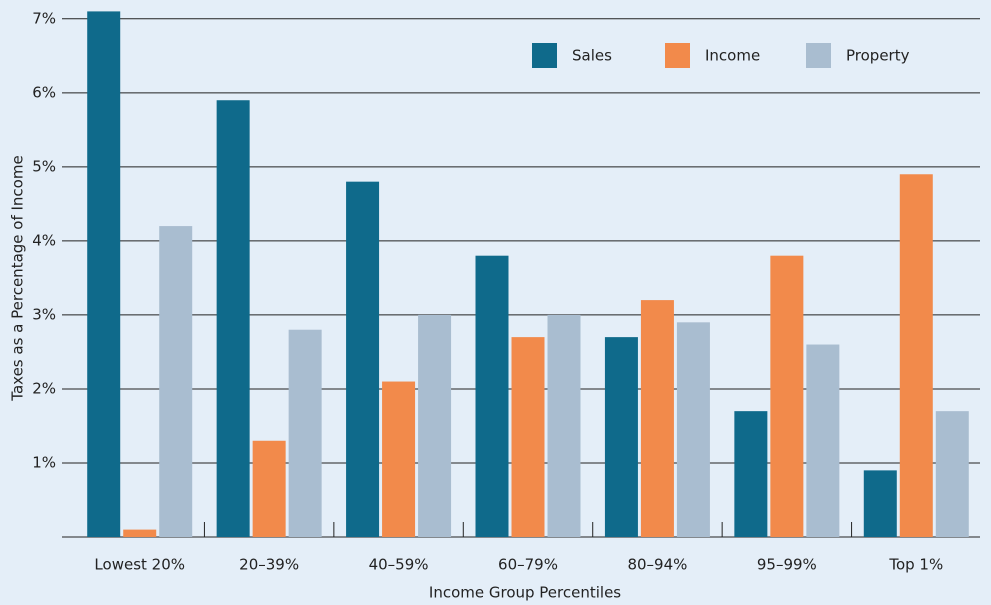  Describe the element at coordinates (44, 388) in the screenshot. I see `y-tick-label: 2%` at that location.